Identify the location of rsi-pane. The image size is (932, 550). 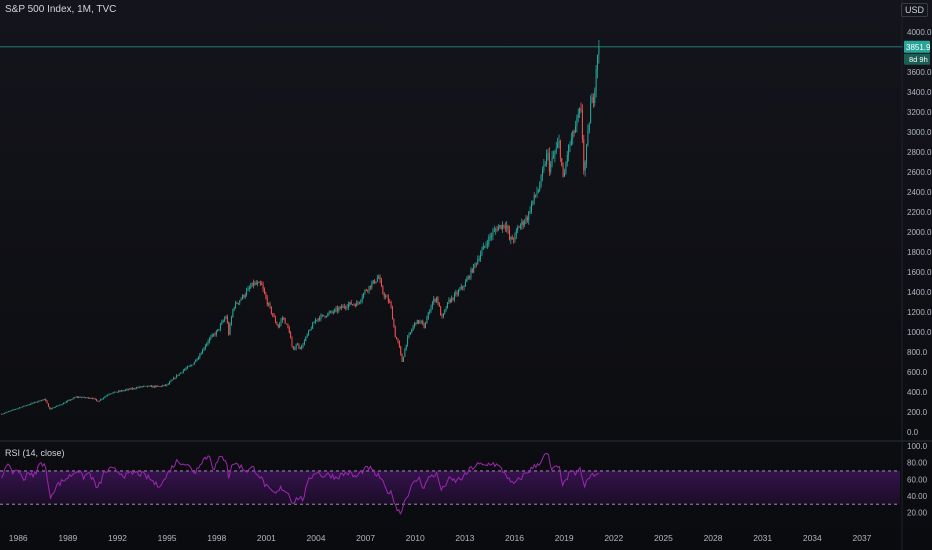
(450, 483).